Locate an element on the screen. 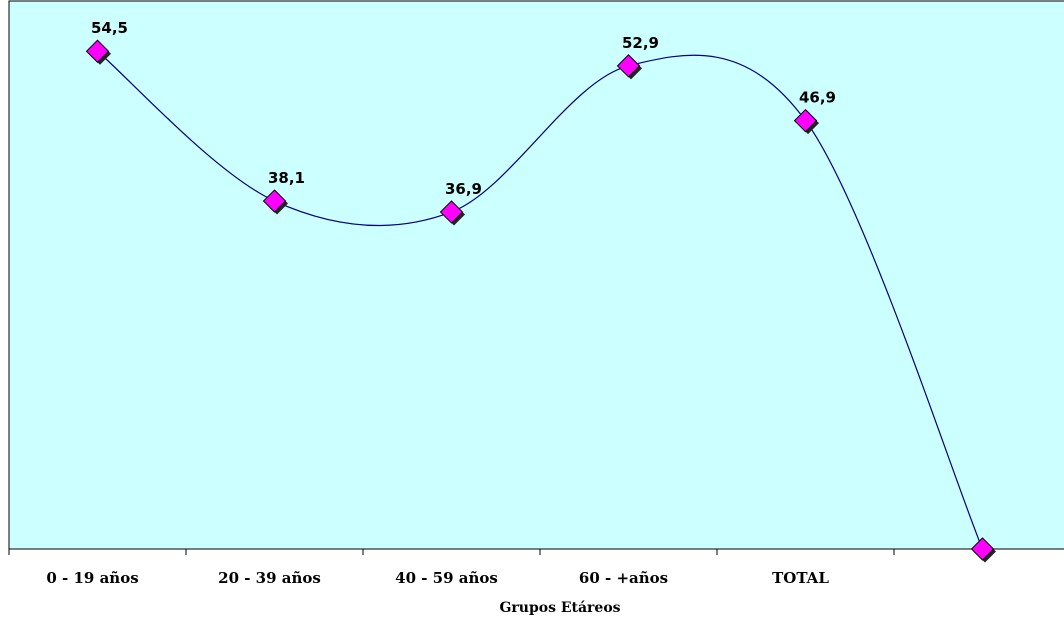  x-tick-label: 20 - 39 años is located at coordinates (269, 578).